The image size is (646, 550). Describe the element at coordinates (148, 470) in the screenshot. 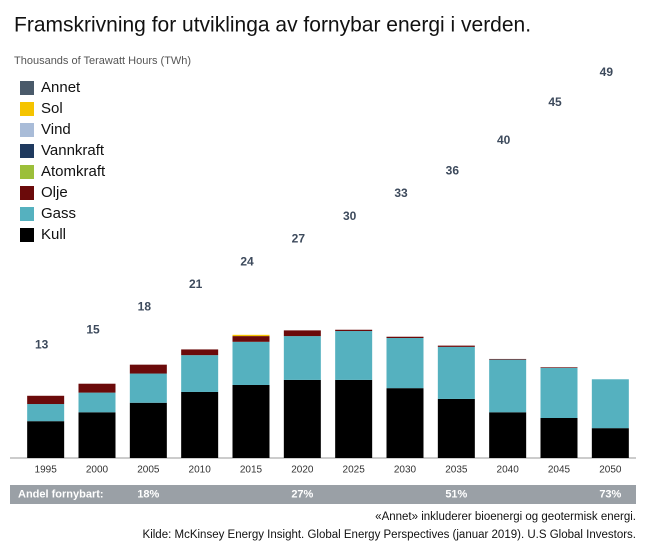

I see `x-tick-label: 2005` at that location.